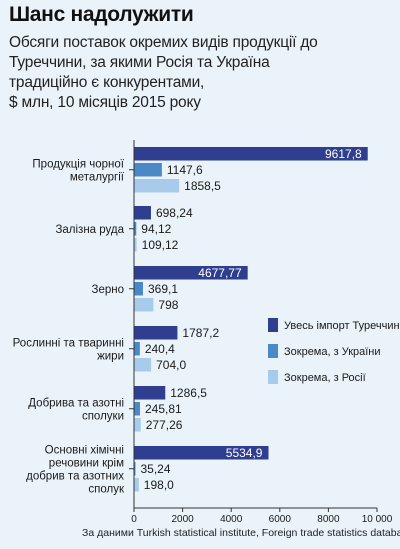  Describe the element at coordinates (188, 393) in the screenshot. I see `data-label: 1286,5` at that location.